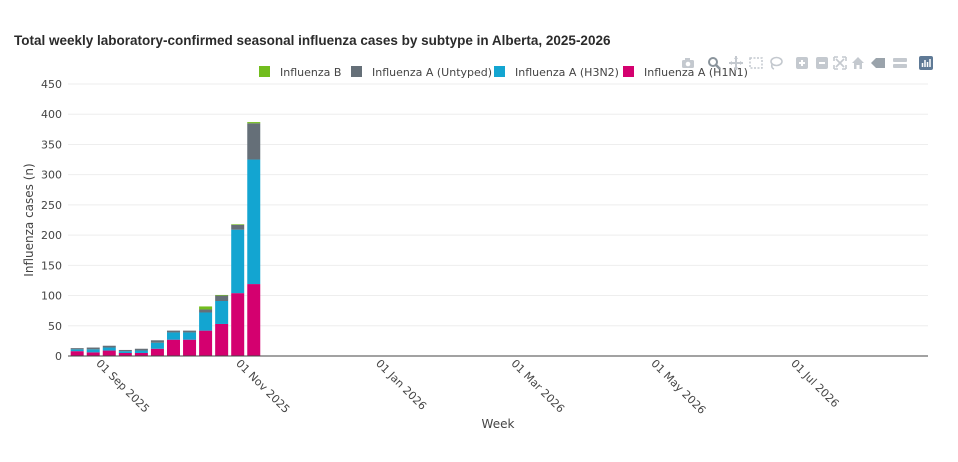 Image resolution: width=958 pixels, height=462 pixels. Describe the element at coordinates (802, 63) in the screenshot. I see `zoom-in-icon` at that location.